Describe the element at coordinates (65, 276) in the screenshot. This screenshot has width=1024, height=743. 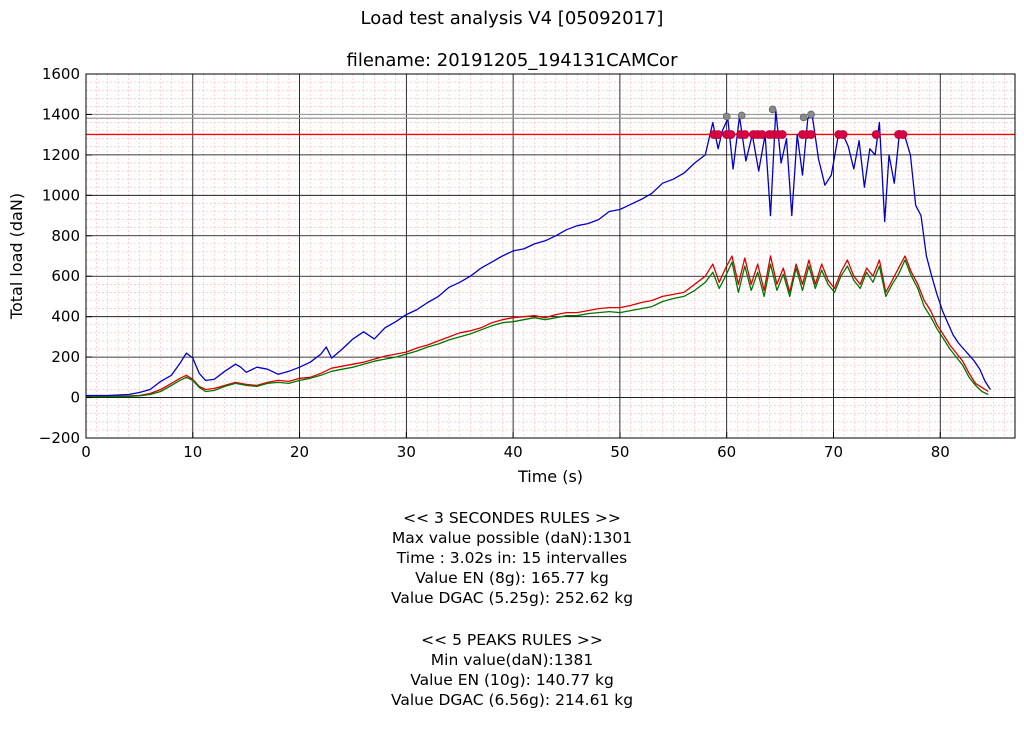
I see `y-tick-label: 600` at that location.